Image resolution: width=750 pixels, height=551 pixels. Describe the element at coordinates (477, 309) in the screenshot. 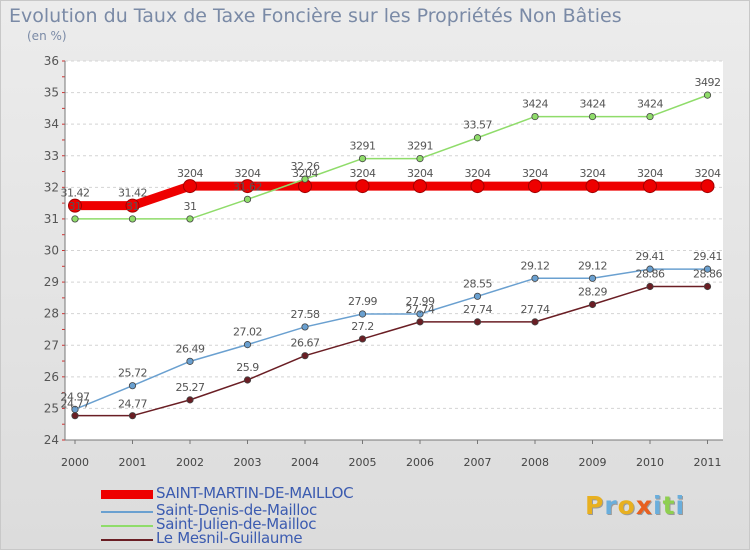

I see `data-label: 27.74` at that location.